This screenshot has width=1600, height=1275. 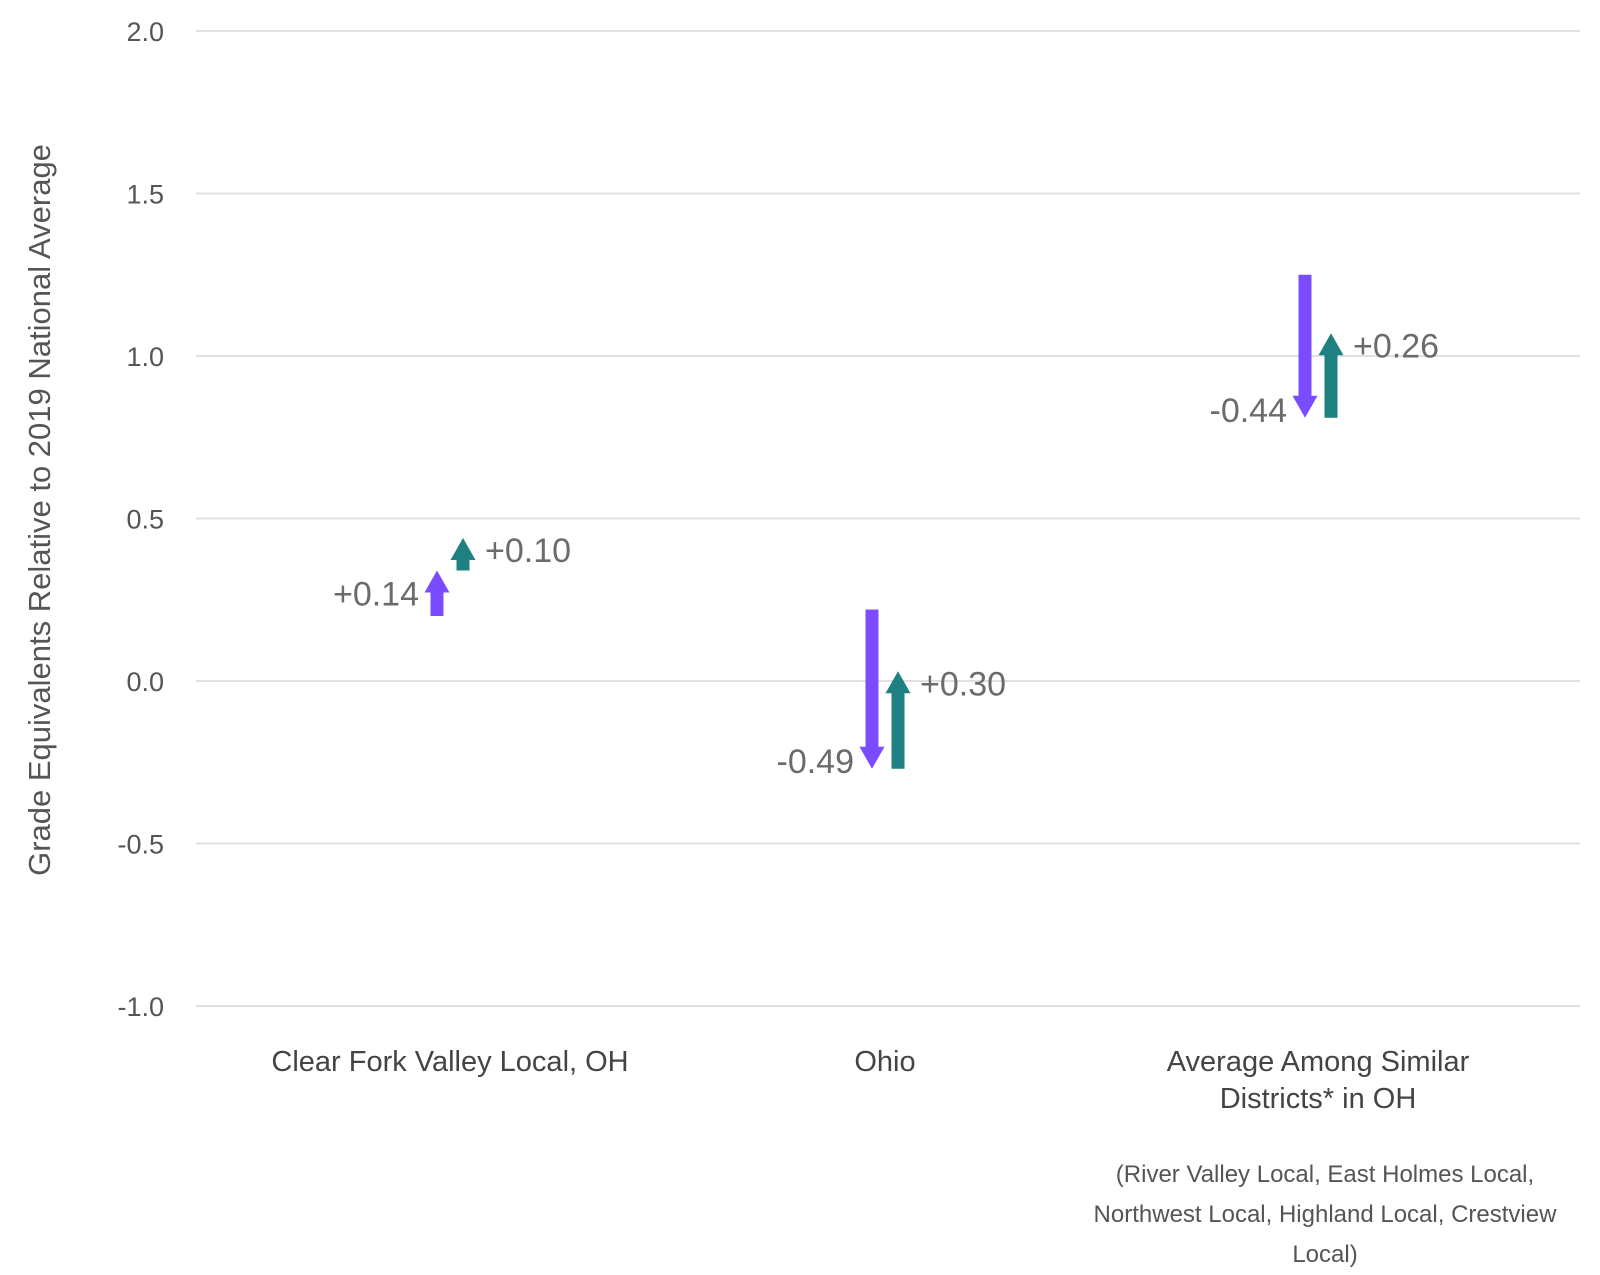 I want to click on data-label: +0.14, so click(x=376, y=594).